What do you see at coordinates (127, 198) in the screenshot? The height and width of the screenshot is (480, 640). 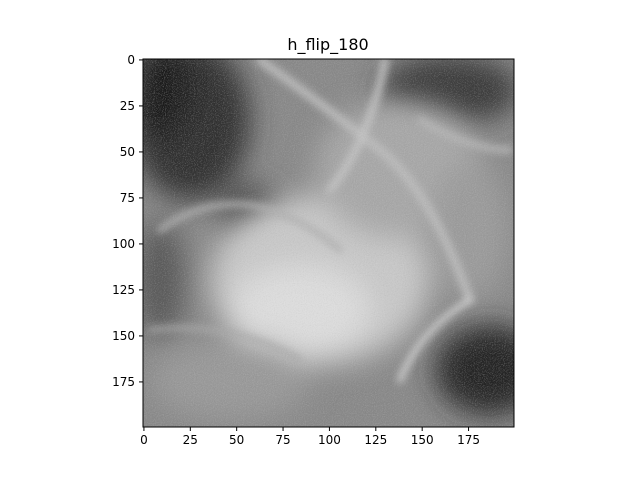 I see `y-tick-label: 75` at bounding box center [127, 198].